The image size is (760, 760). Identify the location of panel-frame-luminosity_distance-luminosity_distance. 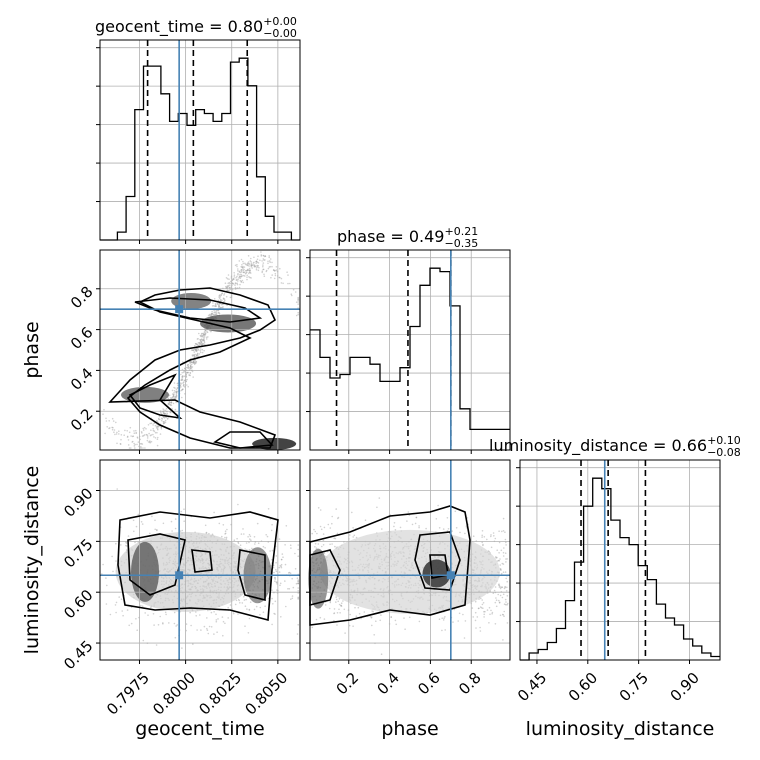
(620, 560).